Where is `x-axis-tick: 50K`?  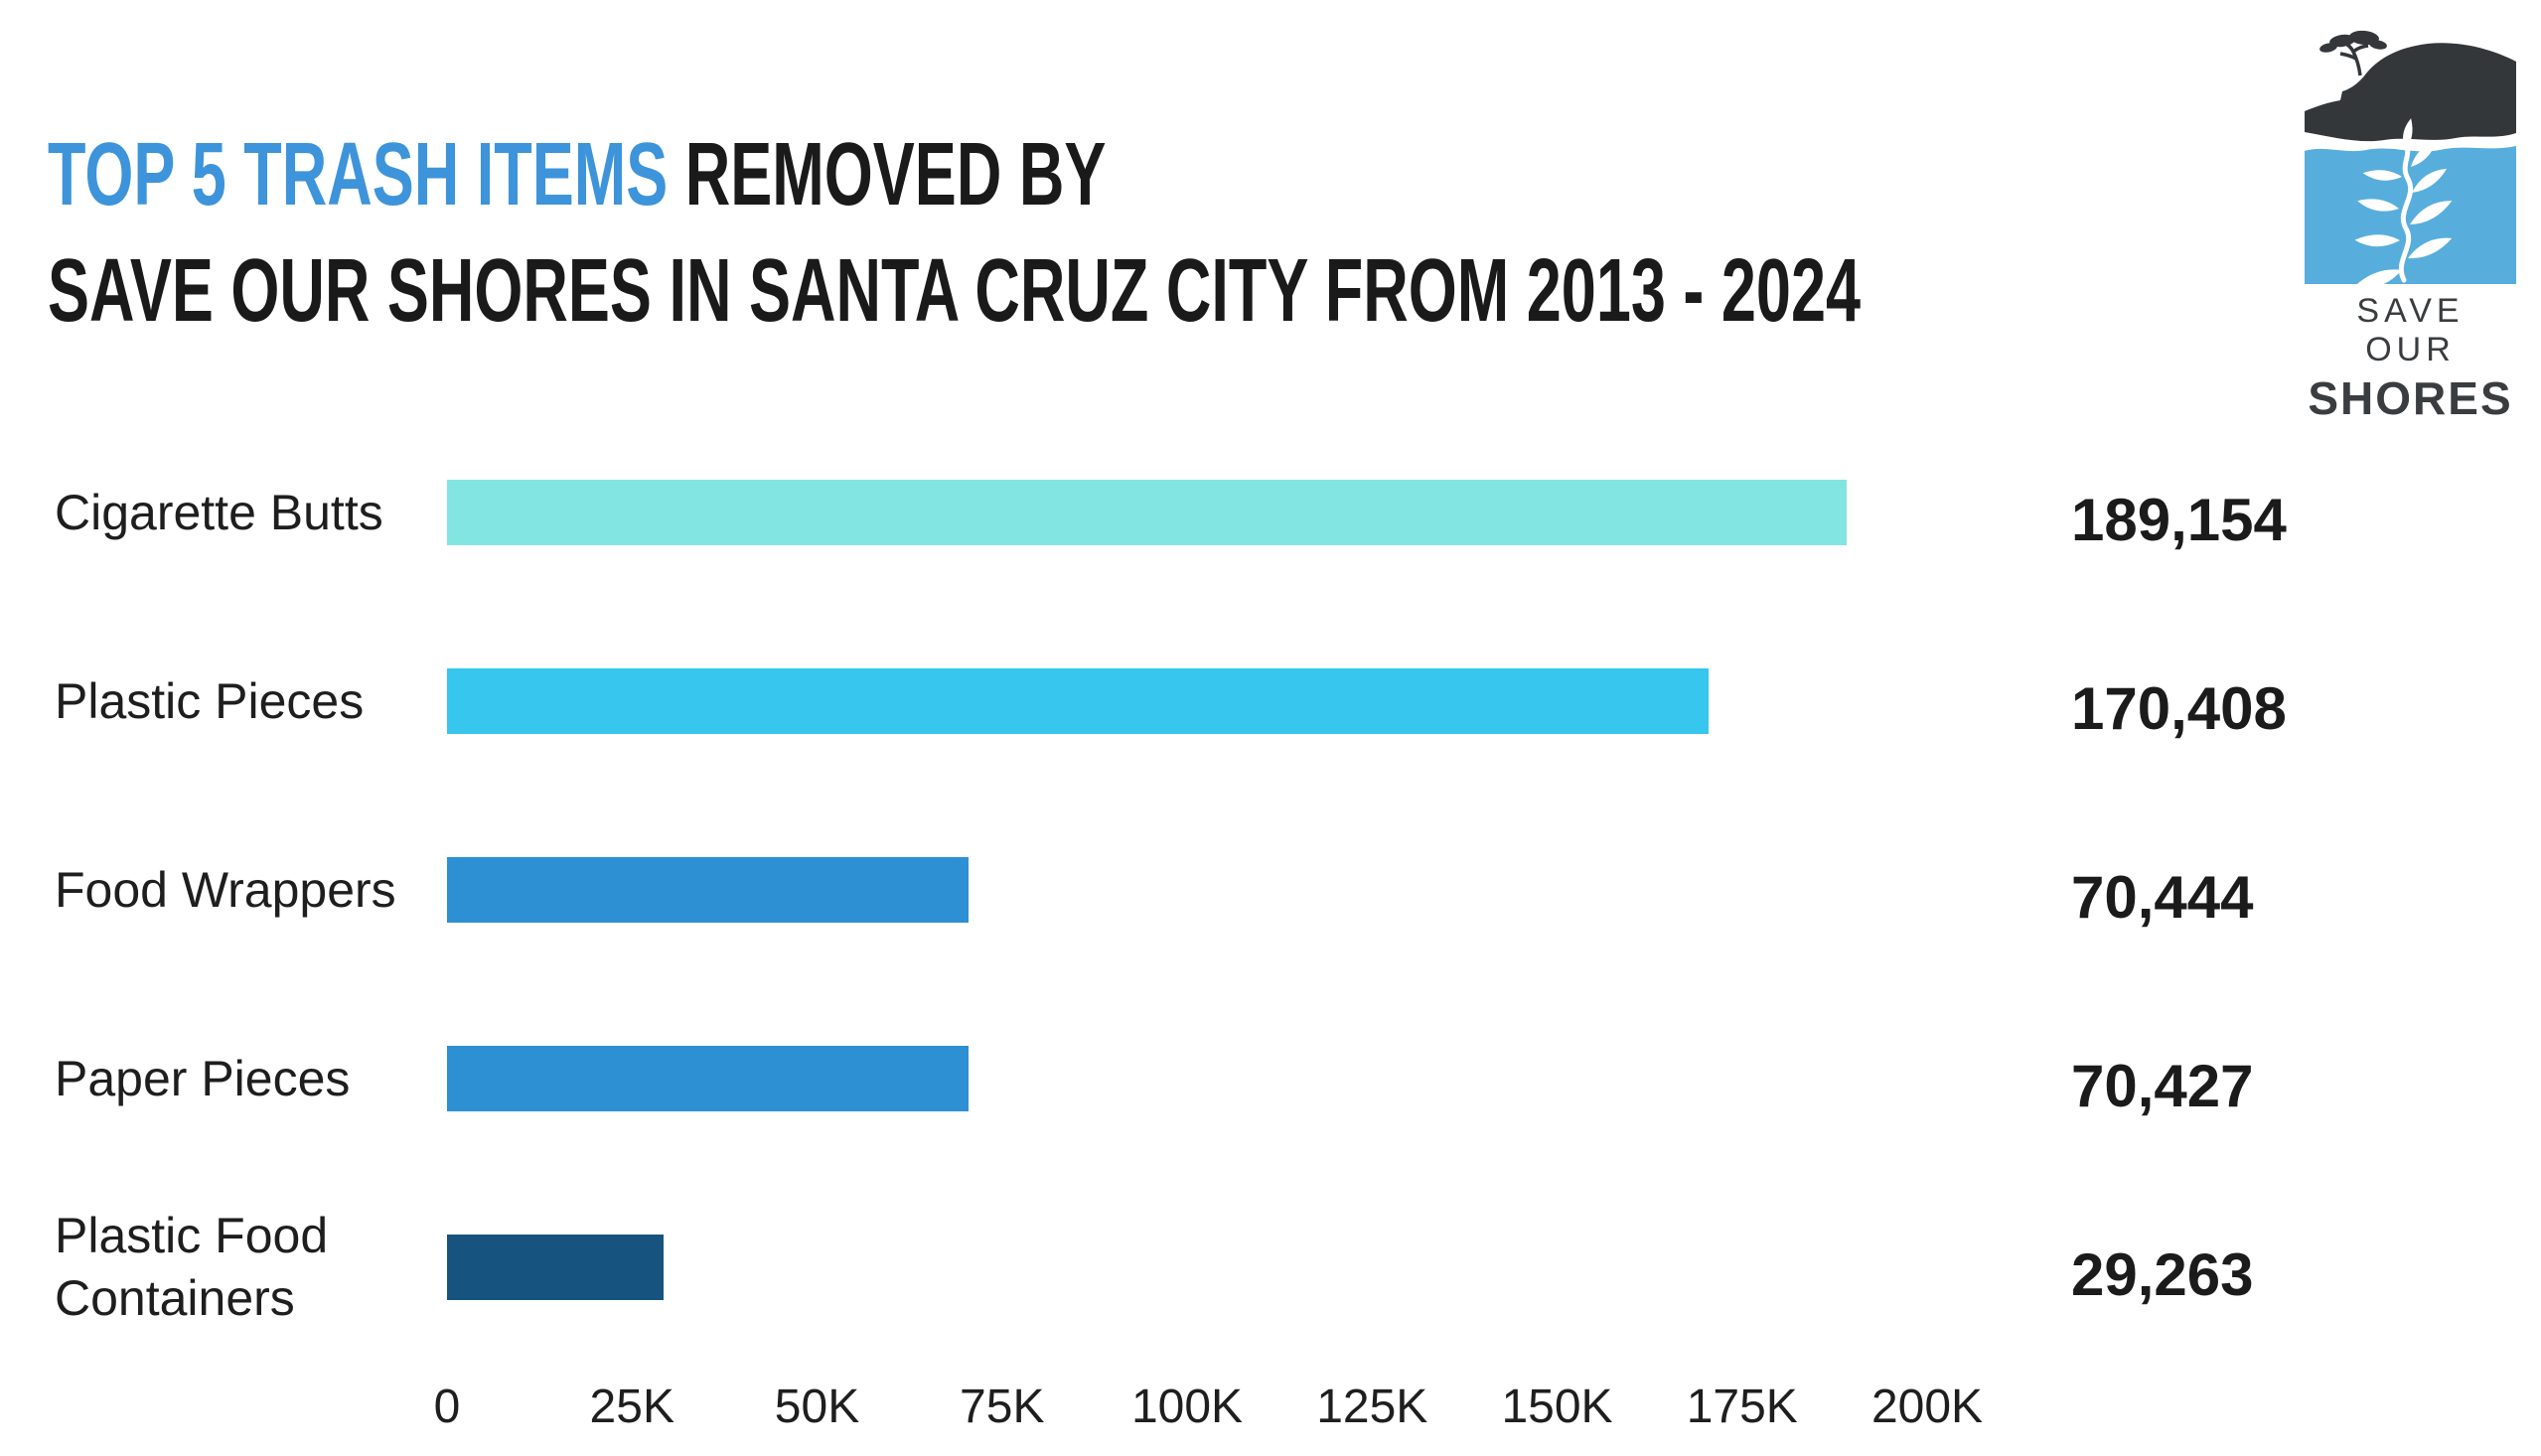 x-axis-tick: 50K is located at coordinates (817, 1407).